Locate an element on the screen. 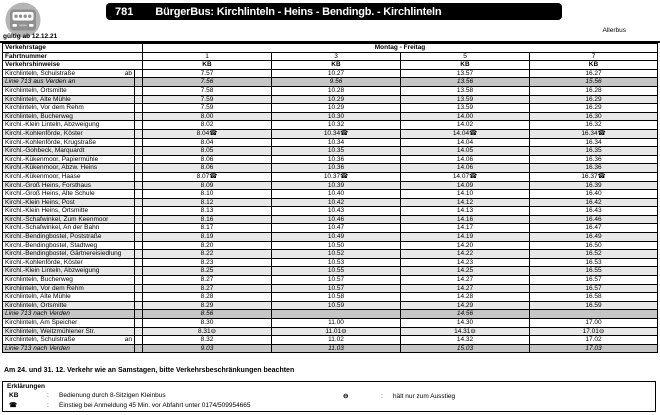  time-cell: 14.19 is located at coordinates (465, 237).